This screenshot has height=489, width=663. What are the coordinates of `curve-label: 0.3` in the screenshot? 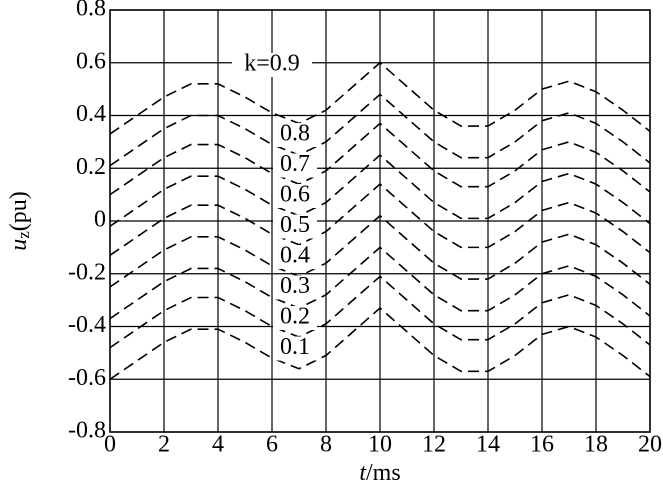 It's located at (295, 286).